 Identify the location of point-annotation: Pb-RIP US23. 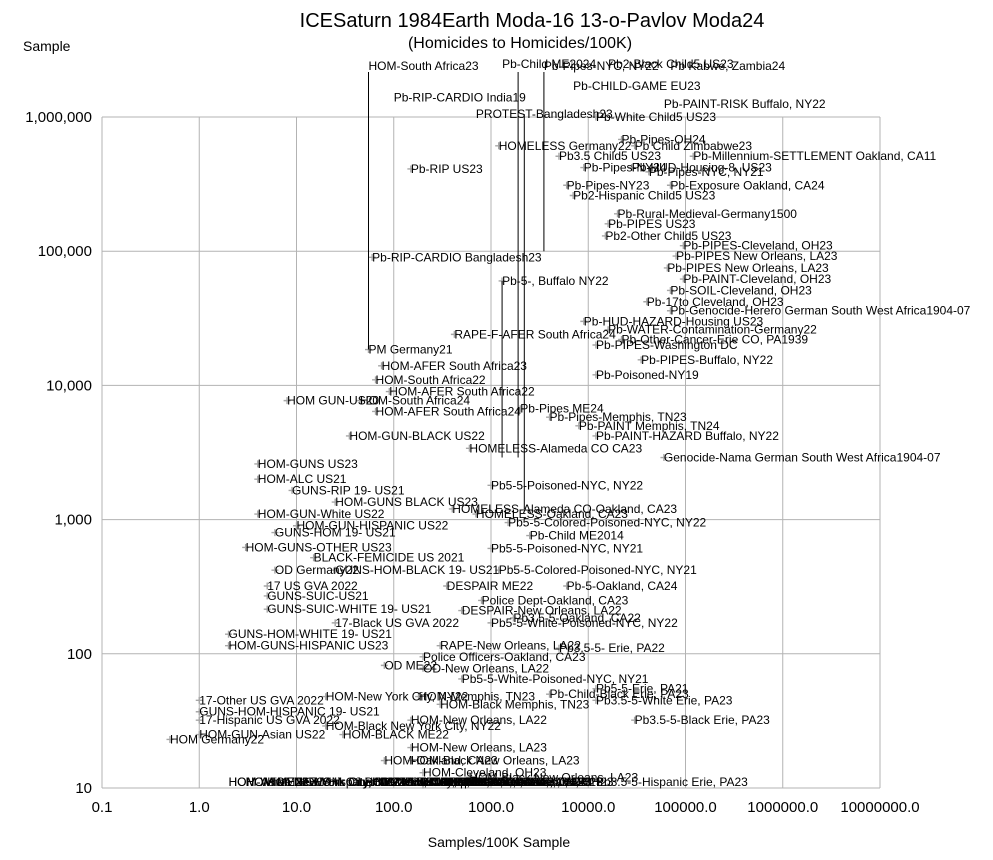
(447, 169).